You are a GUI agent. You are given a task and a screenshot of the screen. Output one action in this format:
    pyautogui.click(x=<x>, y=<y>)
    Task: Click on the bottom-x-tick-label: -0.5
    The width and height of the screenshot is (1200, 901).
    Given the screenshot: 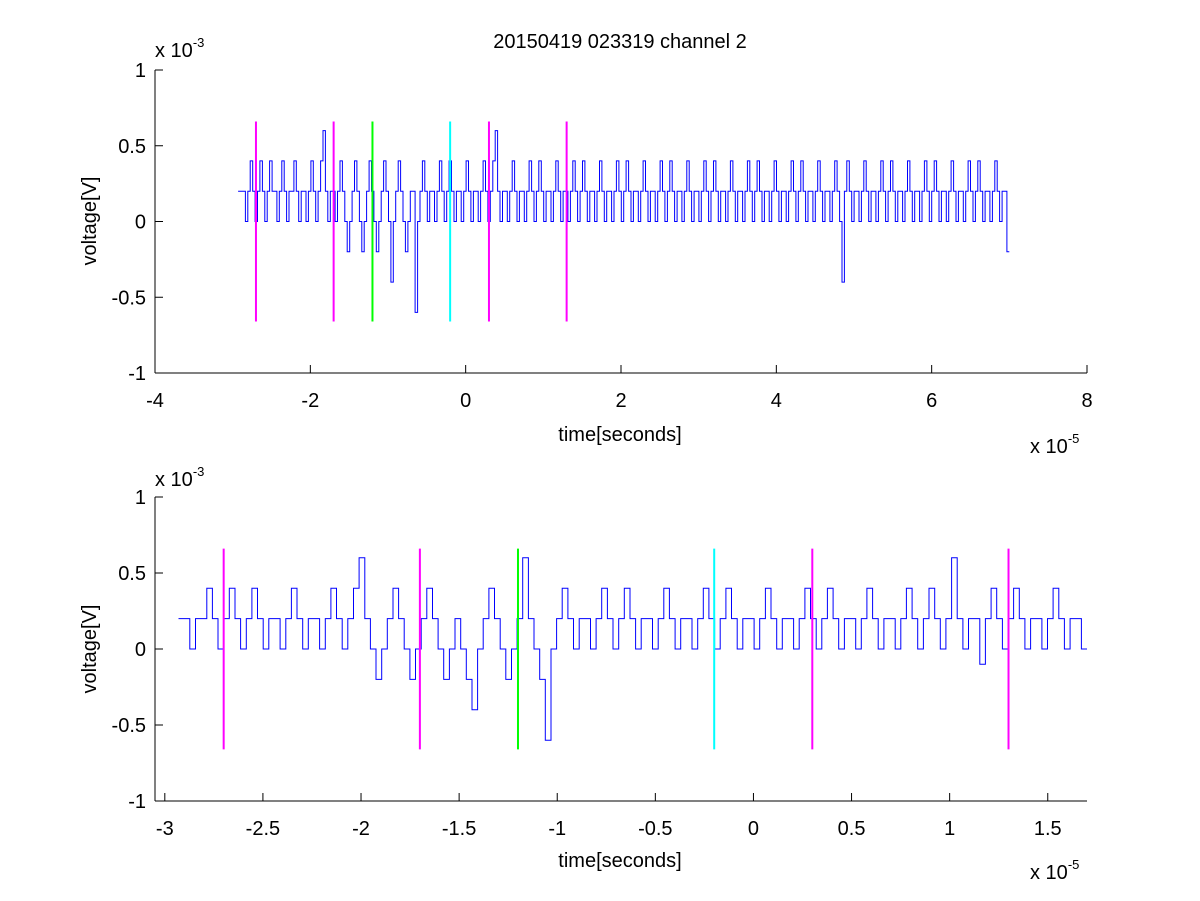 What is the action you would take?
    pyautogui.click(x=655, y=829)
    